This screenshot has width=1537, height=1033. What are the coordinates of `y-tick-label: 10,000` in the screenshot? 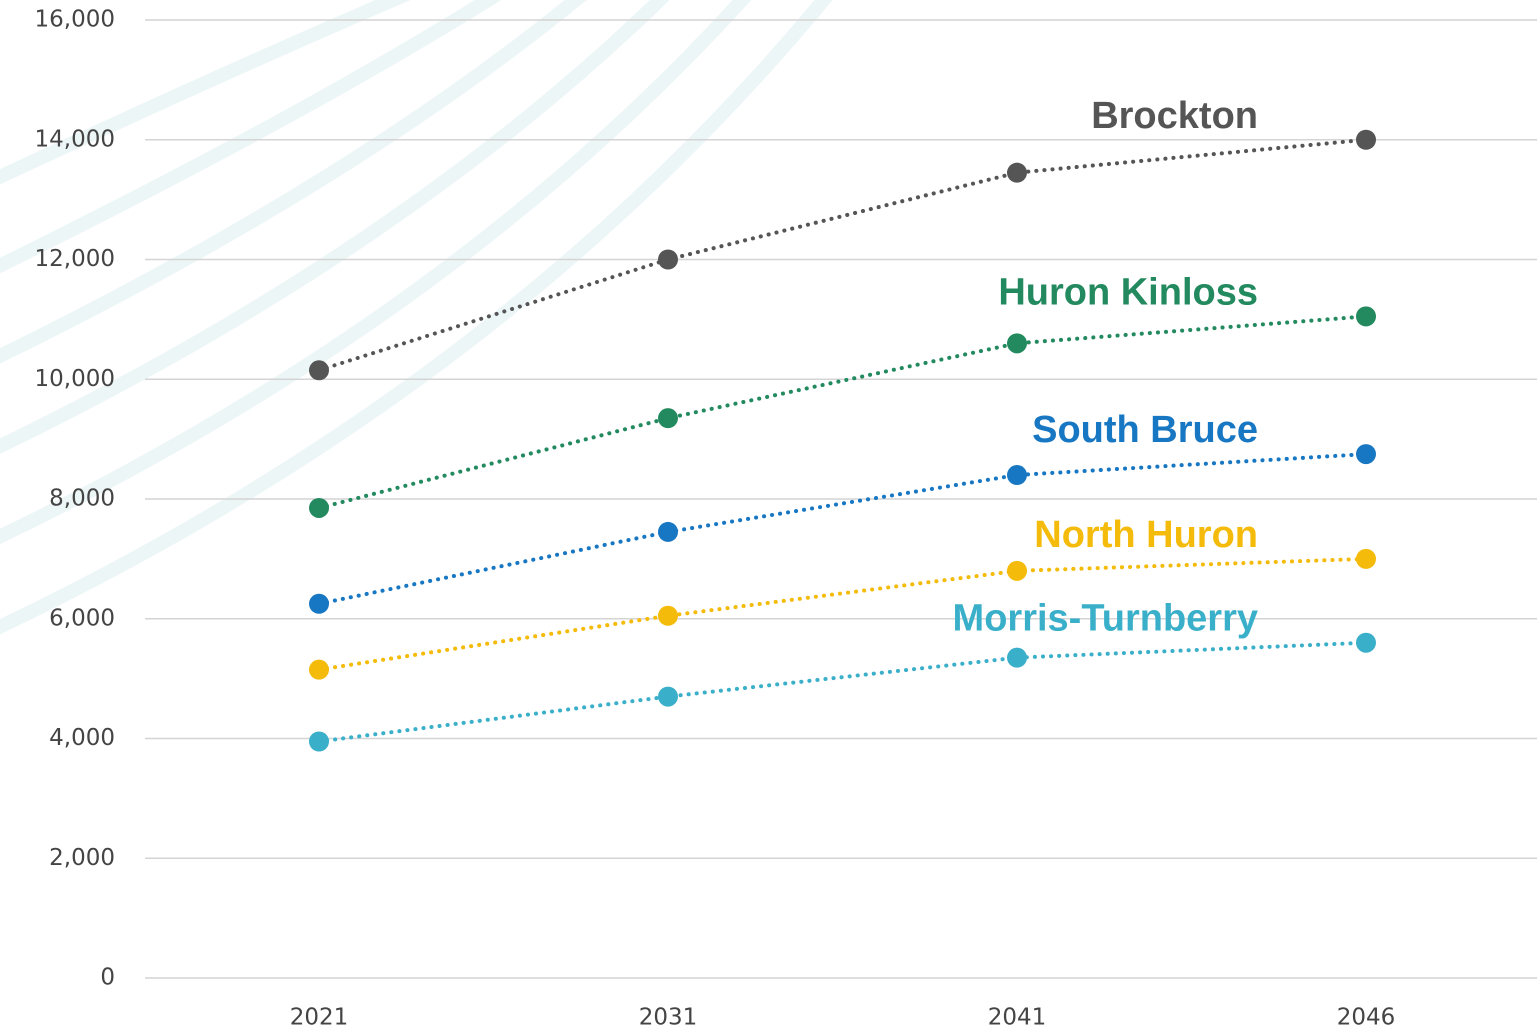 It's located at (75, 379).